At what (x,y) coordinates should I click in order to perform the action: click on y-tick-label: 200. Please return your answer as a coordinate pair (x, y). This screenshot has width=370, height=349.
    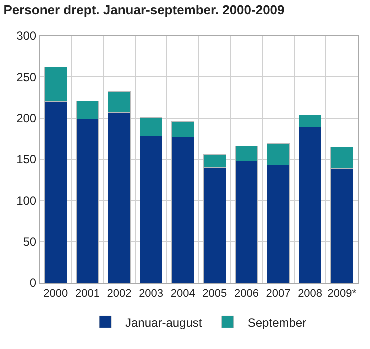
    Looking at the image, I should click on (26, 119).